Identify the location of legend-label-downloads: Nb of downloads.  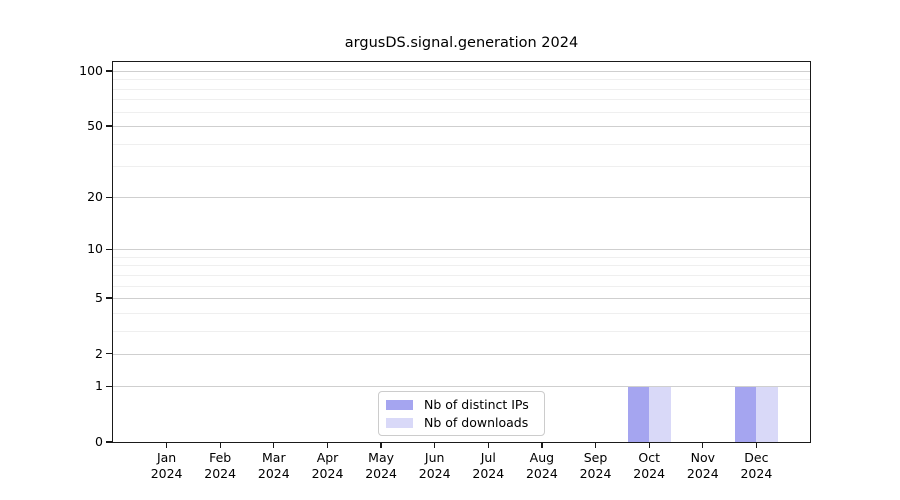
(476, 422).